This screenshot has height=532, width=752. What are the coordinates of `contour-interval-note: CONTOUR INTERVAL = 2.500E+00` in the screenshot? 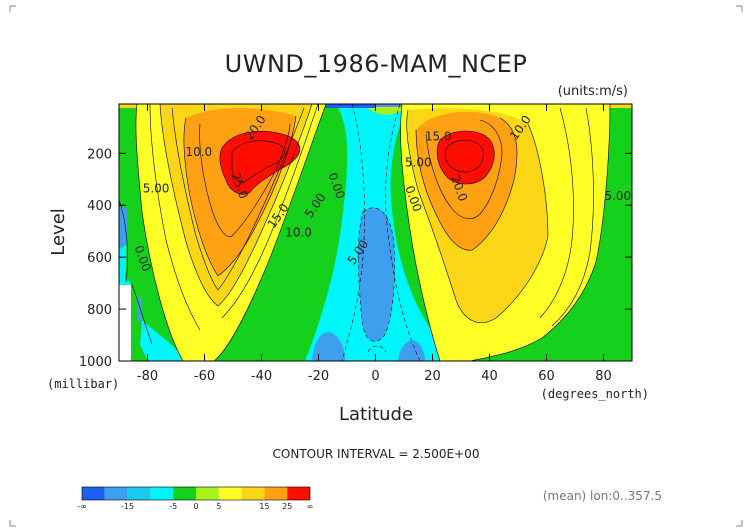 It's located at (376, 454).